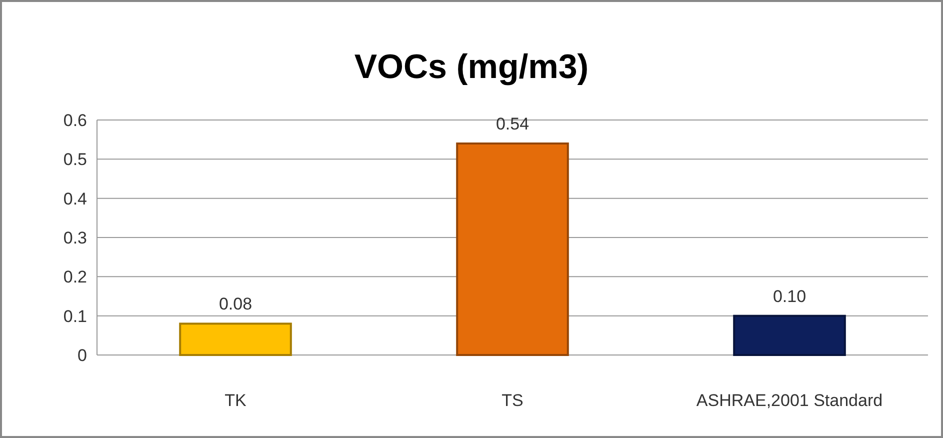  Describe the element at coordinates (75, 238) in the screenshot. I see `y-tick-label: 0.3` at that location.